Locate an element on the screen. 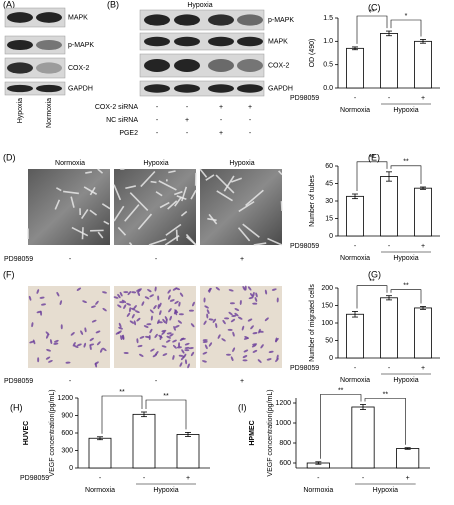 The image size is (454, 505). panel-label: (D) is located at coordinates (9, 157).